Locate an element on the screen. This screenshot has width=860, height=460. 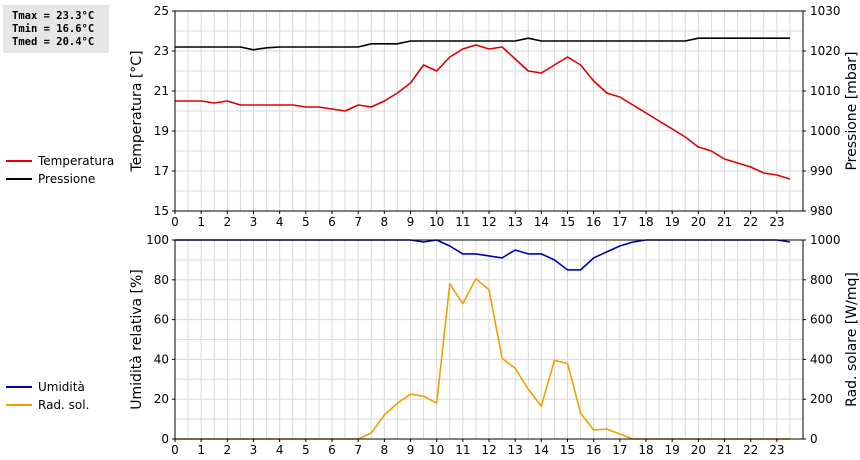
legend-item-solar: Rad. sol. is located at coordinates (47, 405).